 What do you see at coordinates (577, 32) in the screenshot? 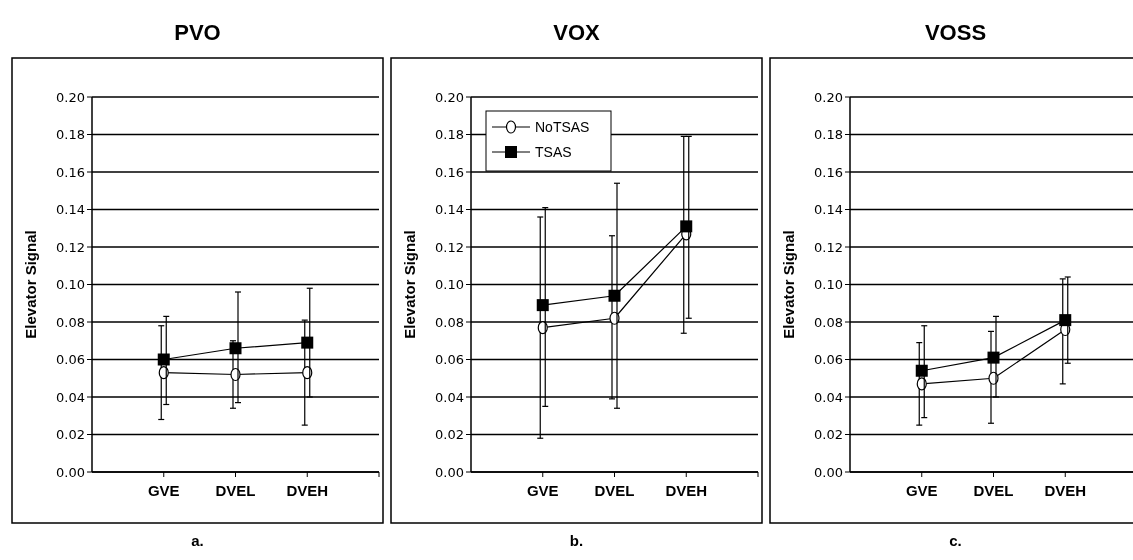
I see `chart-title: VOX` at bounding box center [577, 32].